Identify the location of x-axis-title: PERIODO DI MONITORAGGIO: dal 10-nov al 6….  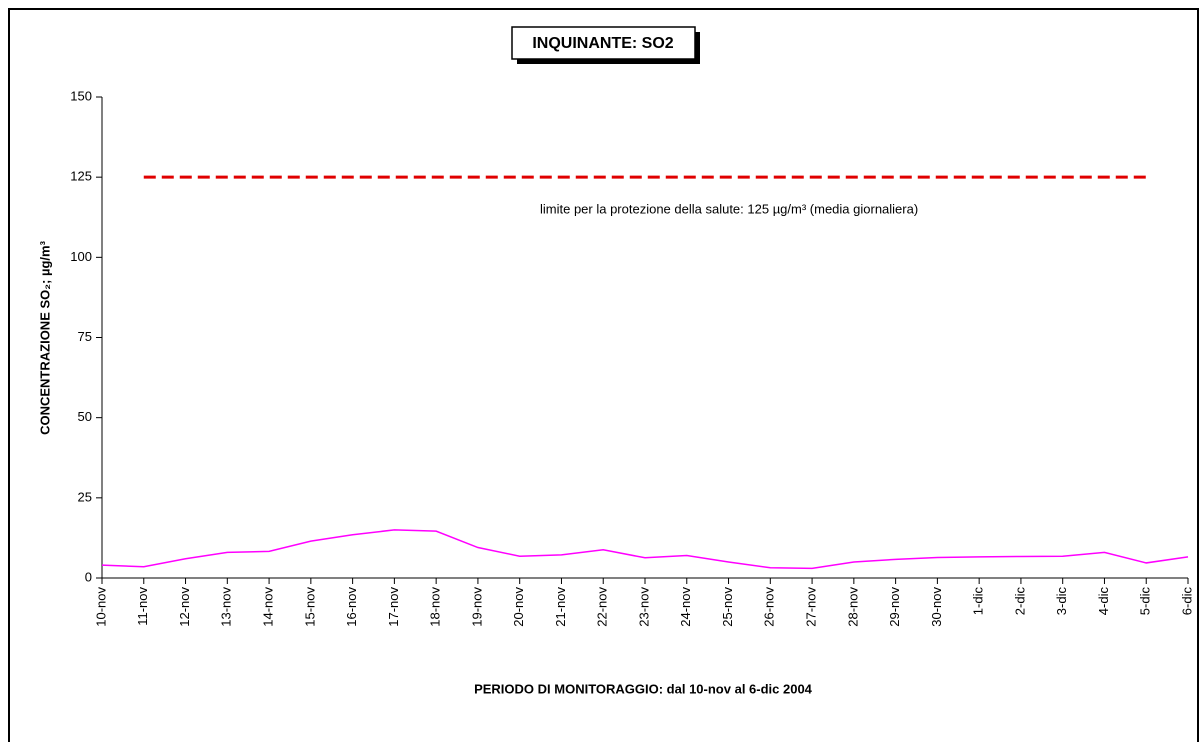
(643, 688).